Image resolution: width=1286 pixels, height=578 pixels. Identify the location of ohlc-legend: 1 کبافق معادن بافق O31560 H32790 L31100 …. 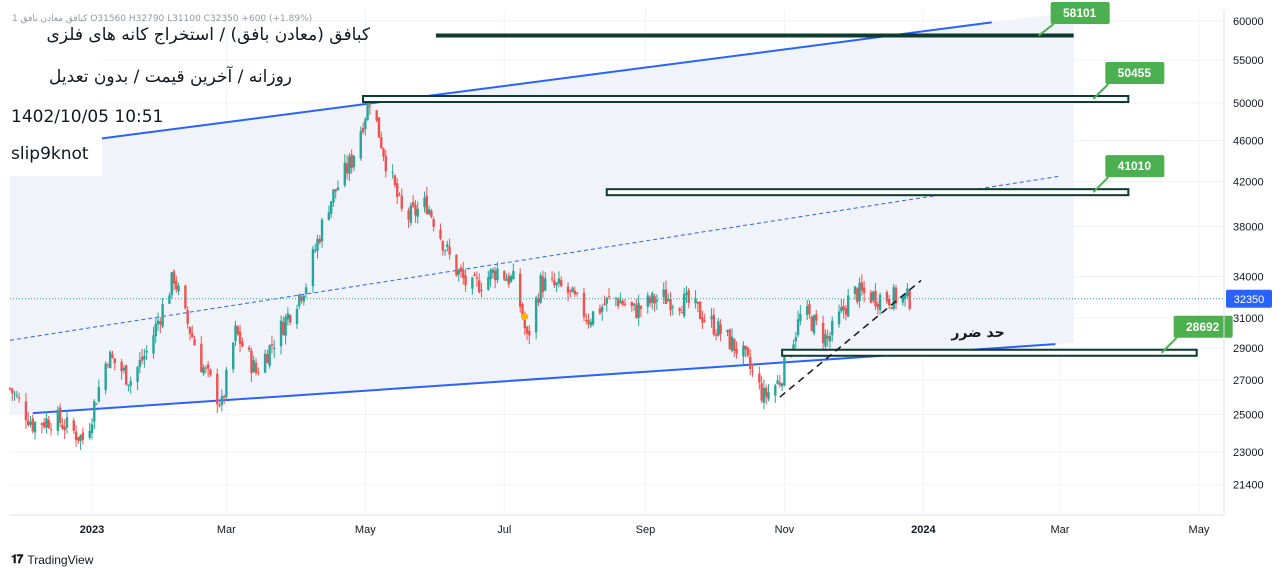
(162, 19).